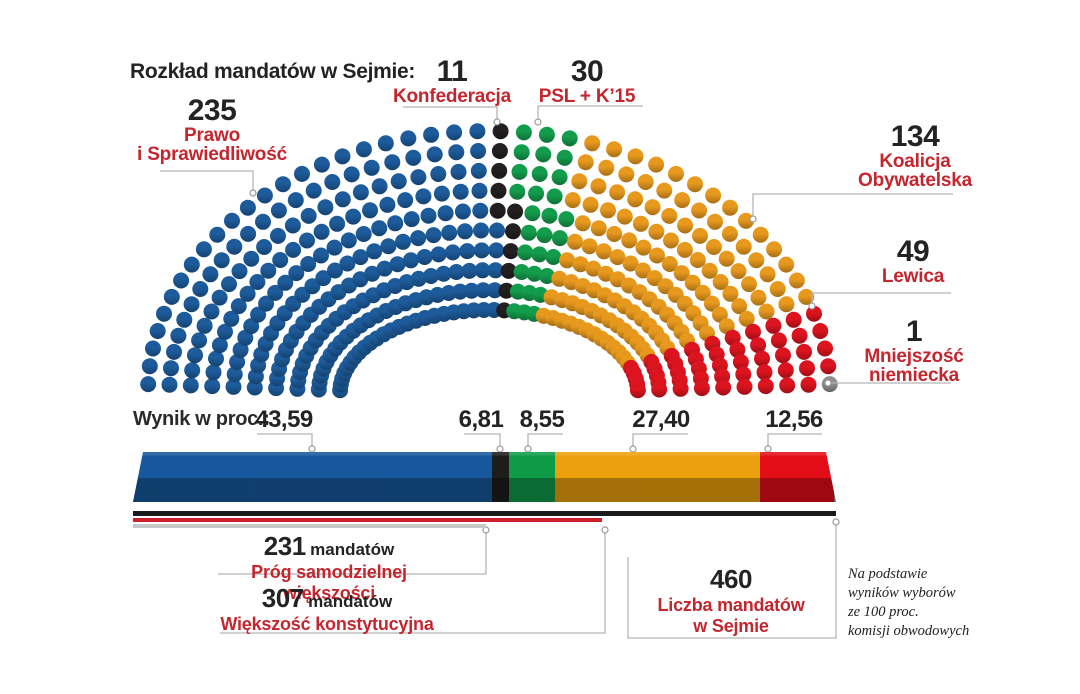 The width and height of the screenshot is (1080, 694). What do you see at coordinates (327, 624) in the screenshot?
I see `constitutional-label: Większość konstytucyjna` at bounding box center [327, 624].